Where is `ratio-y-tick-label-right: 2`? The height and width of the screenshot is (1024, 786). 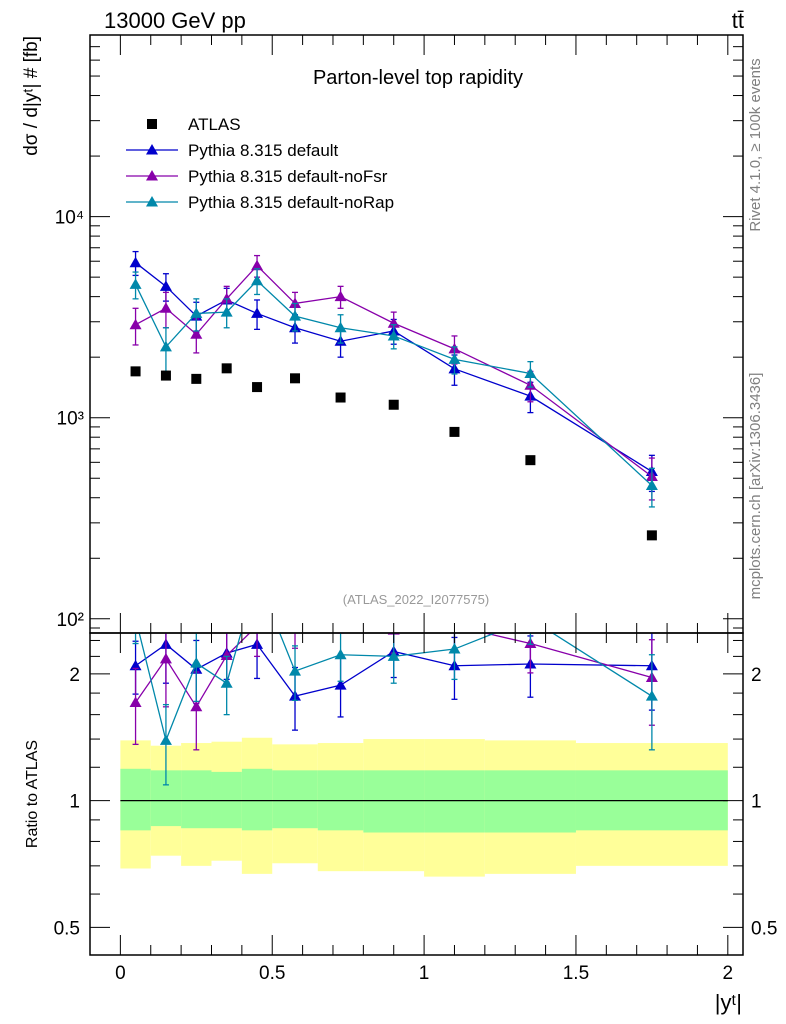 ratio-y-tick-label-right: 2 is located at coordinates (756, 675).